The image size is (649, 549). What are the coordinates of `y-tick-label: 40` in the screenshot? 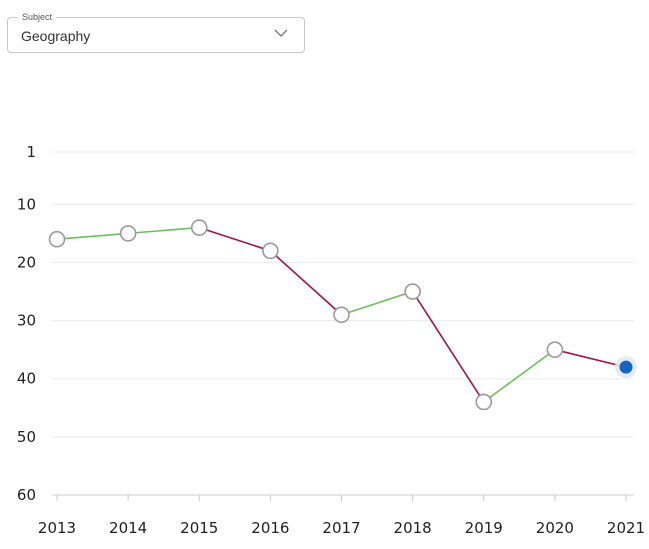 It's located at (26, 379).